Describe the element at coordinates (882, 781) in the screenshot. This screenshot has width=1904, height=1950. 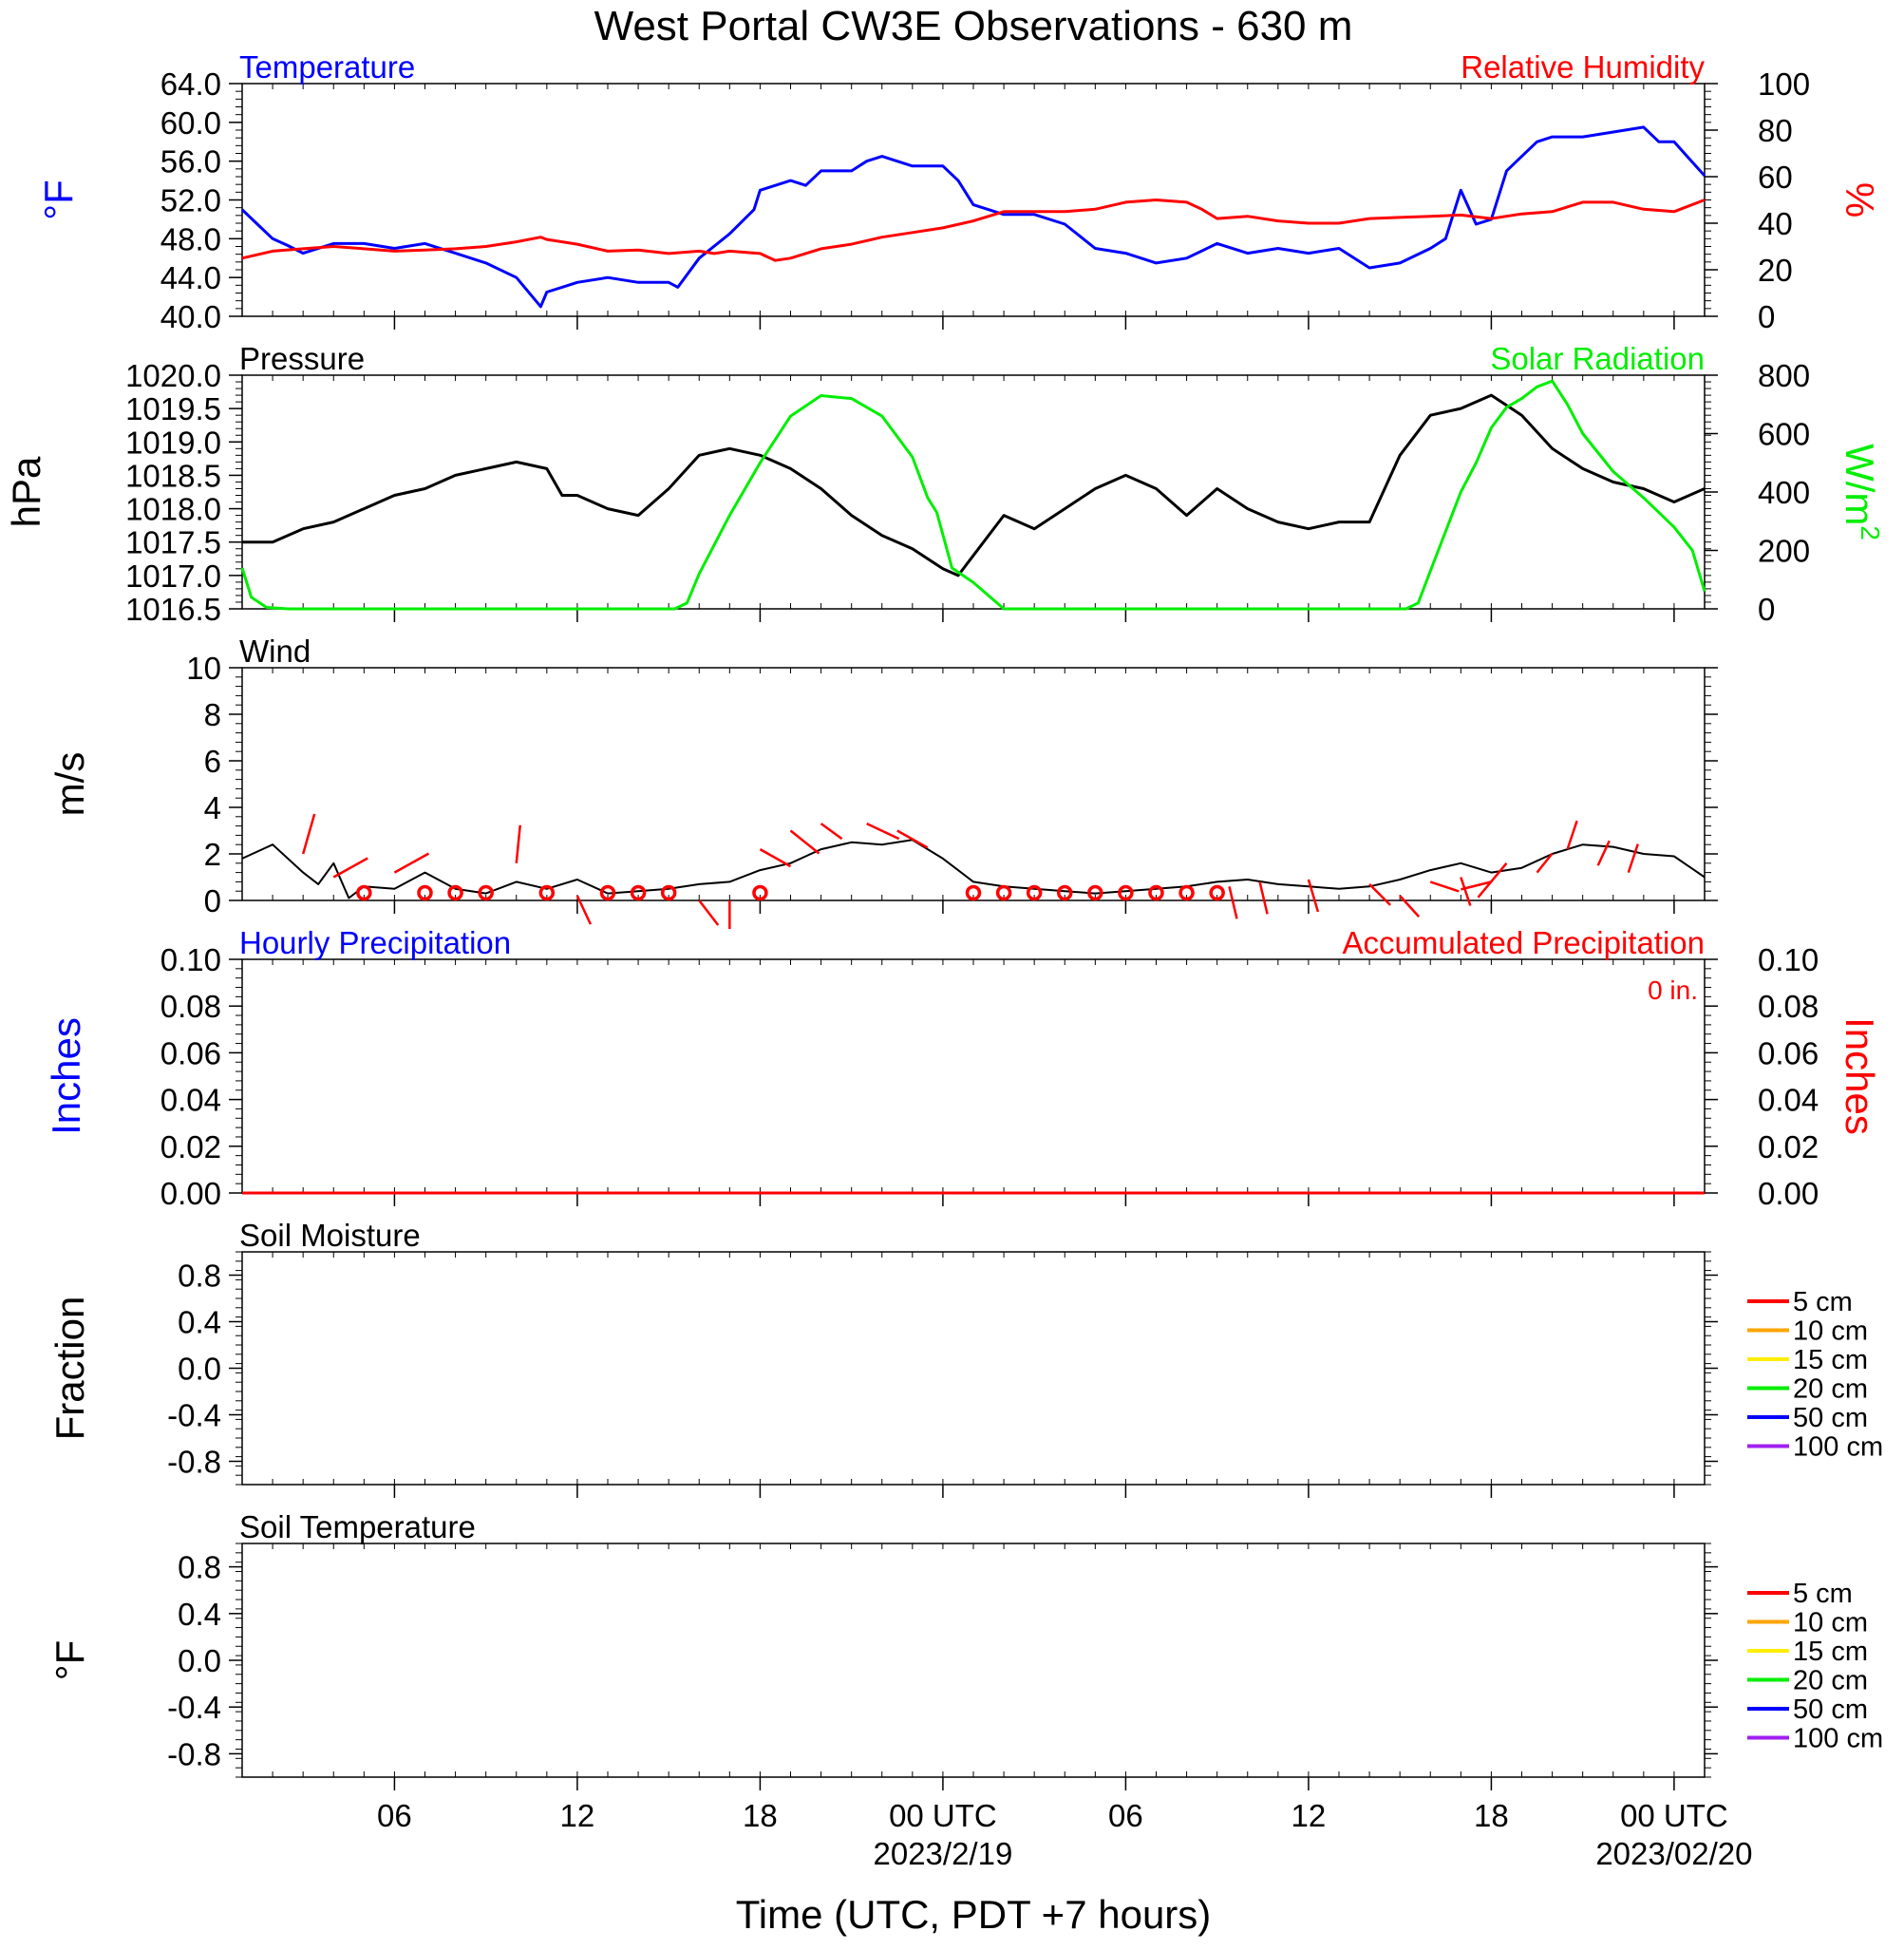
I see `panel-3: 0 2 4 6 8 10 Wind m/s` at that location.